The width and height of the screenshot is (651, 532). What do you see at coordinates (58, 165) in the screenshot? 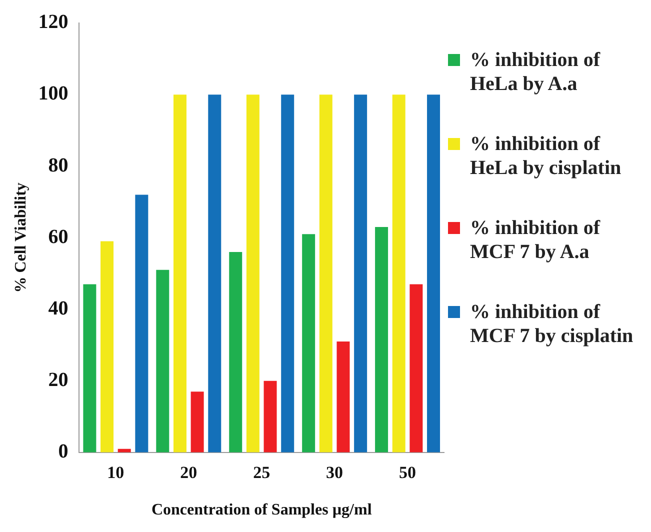
I see `y-tick-label: 80` at bounding box center [58, 165].